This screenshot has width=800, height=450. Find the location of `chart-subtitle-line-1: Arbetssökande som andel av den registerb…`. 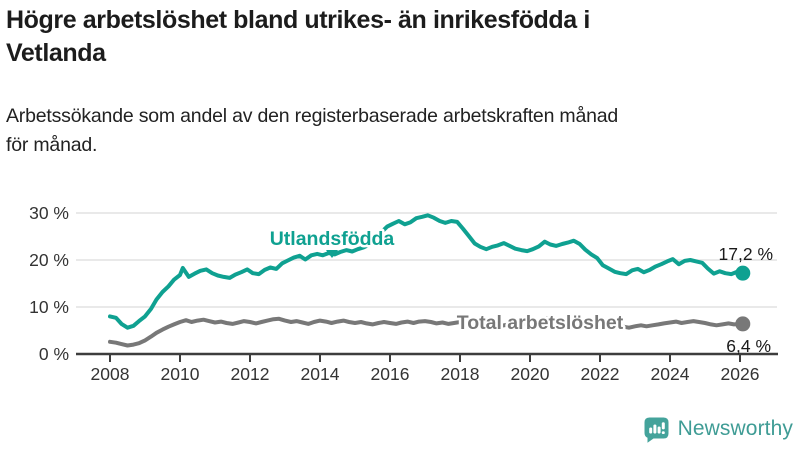

chart-subtitle-line-1: Arbetssökande som andel av den registerb… is located at coordinates (312, 116).